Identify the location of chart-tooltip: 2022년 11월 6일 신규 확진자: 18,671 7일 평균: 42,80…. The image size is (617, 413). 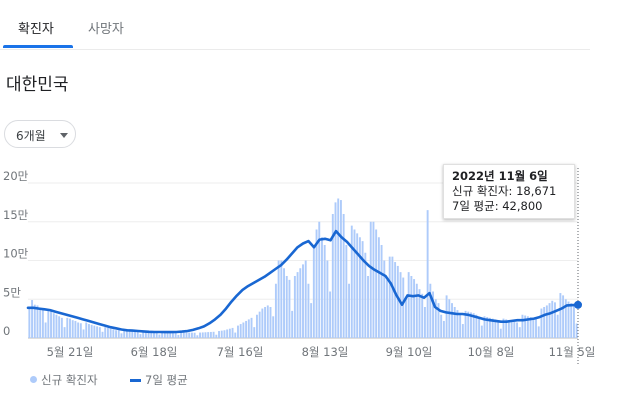
(509, 191).